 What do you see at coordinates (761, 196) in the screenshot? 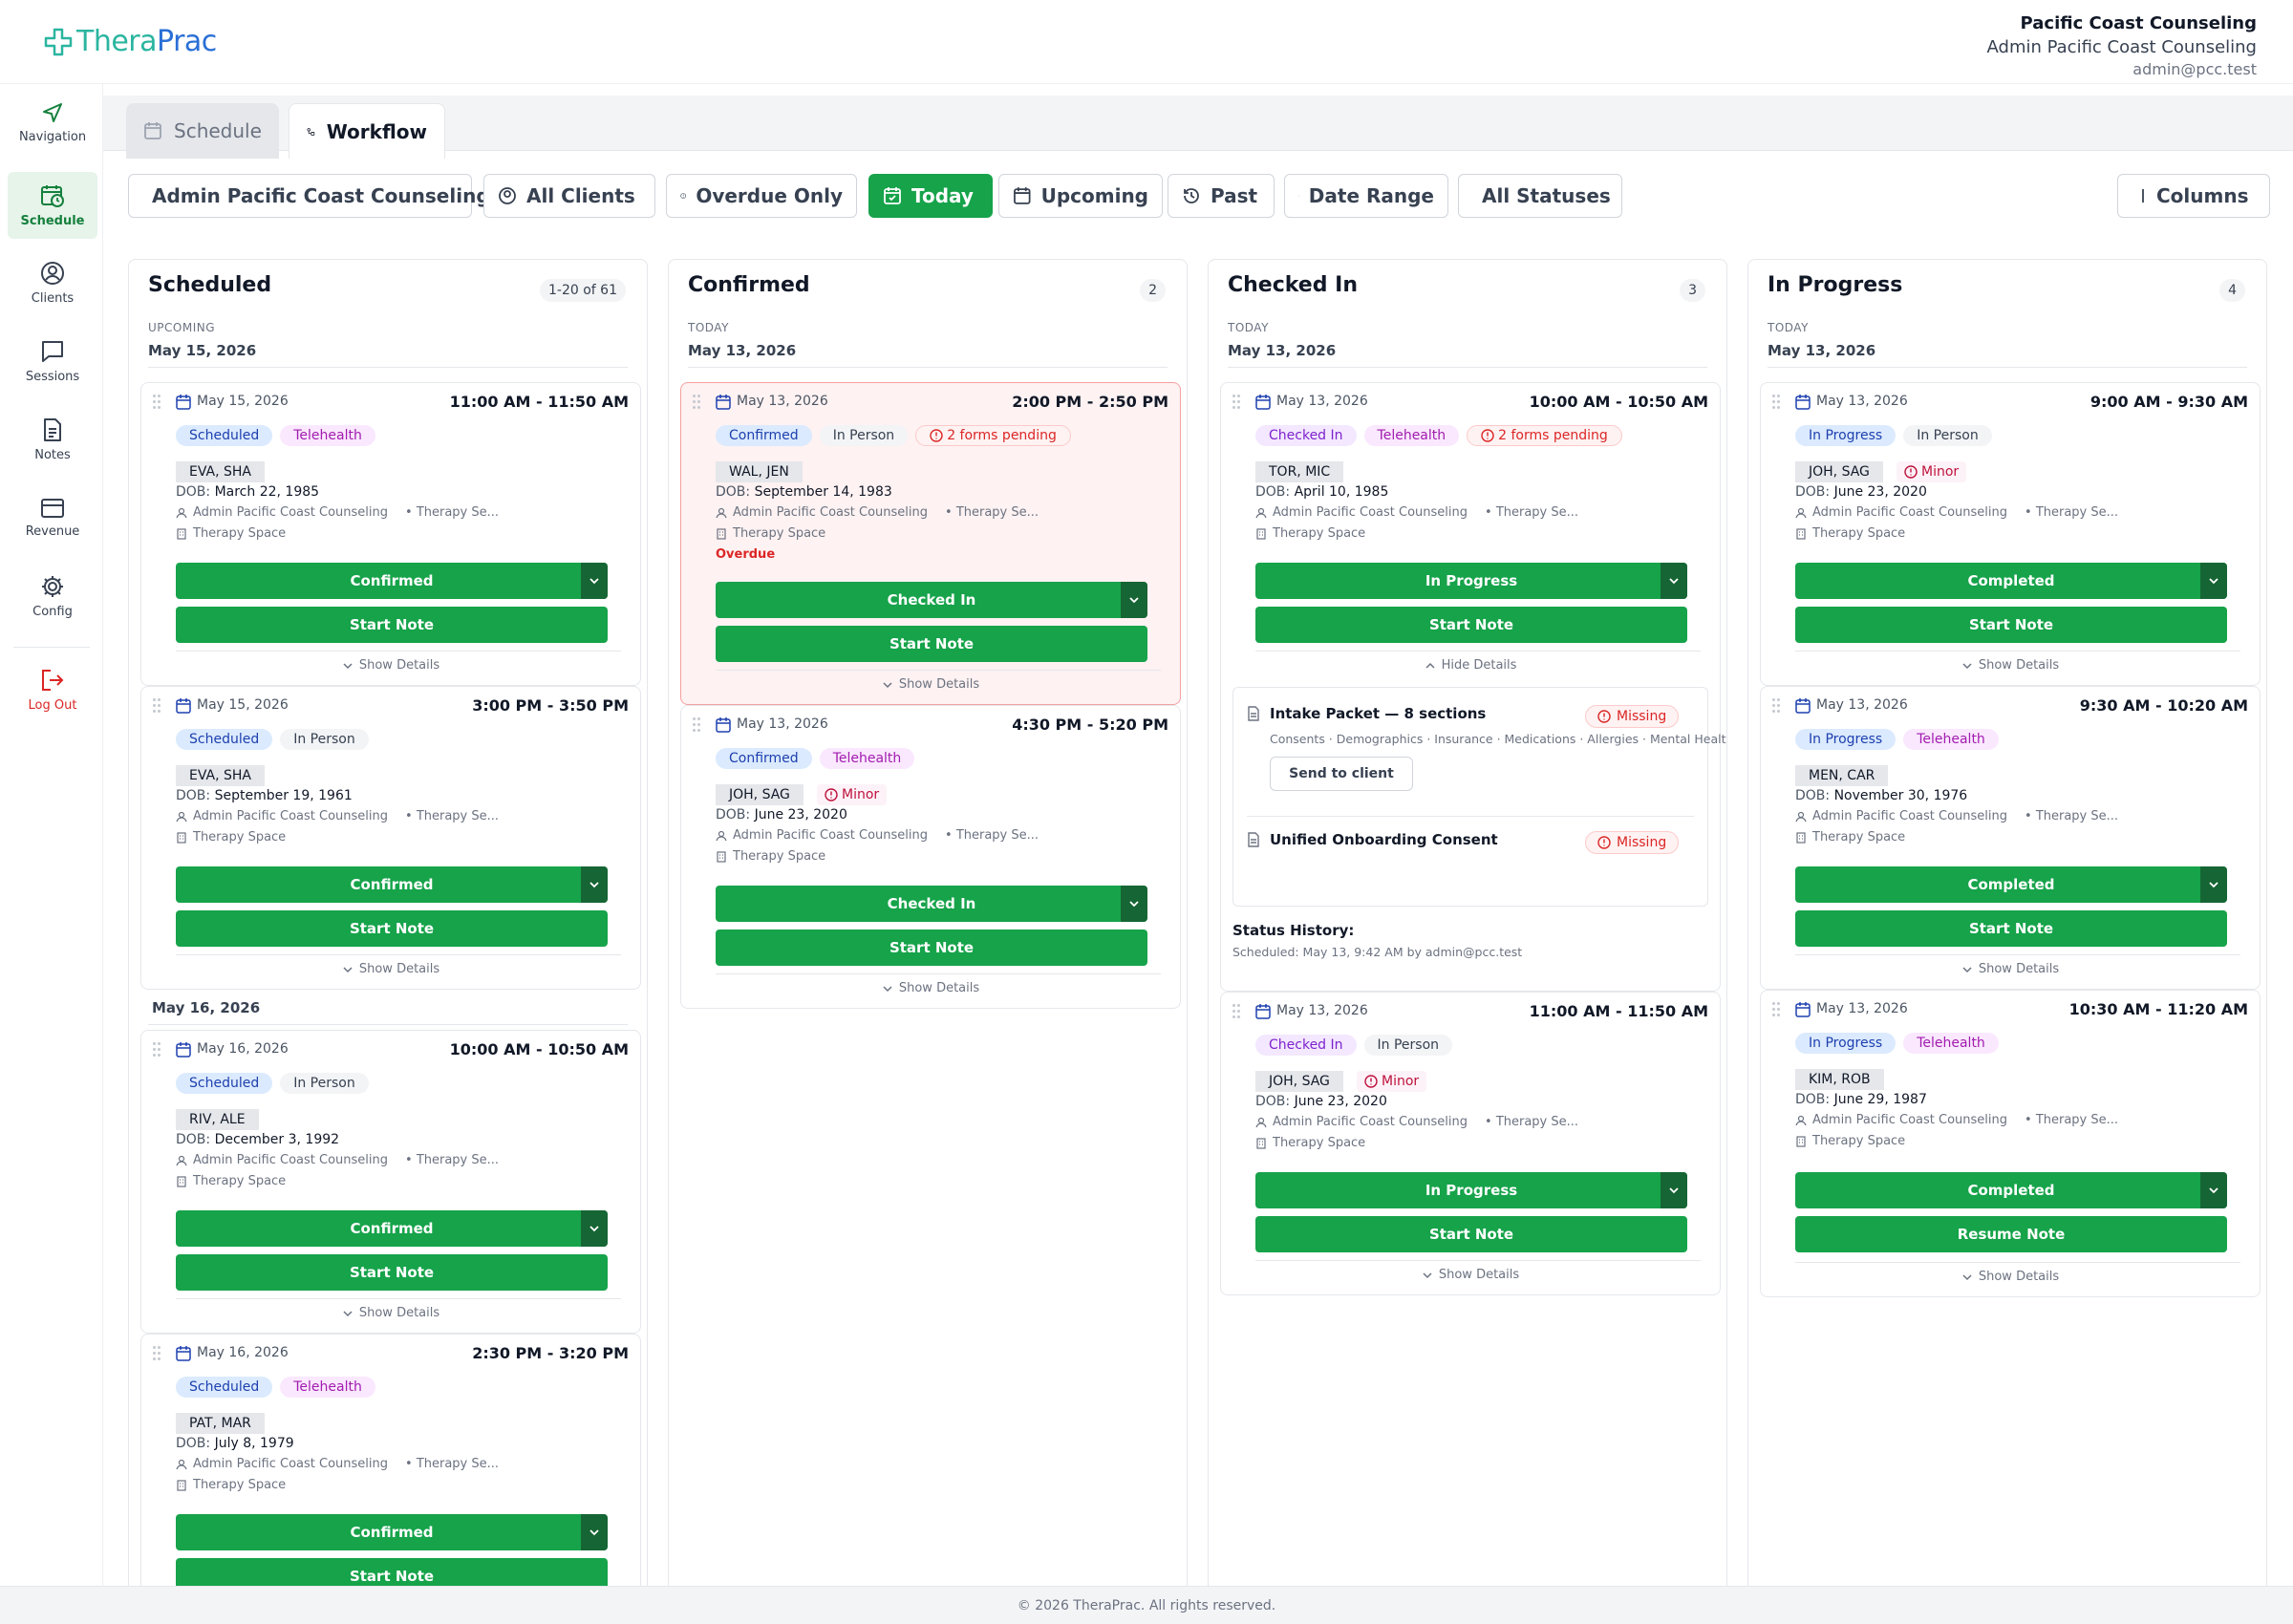
I see `overdue-filter: Overdue Only` at bounding box center [761, 196].